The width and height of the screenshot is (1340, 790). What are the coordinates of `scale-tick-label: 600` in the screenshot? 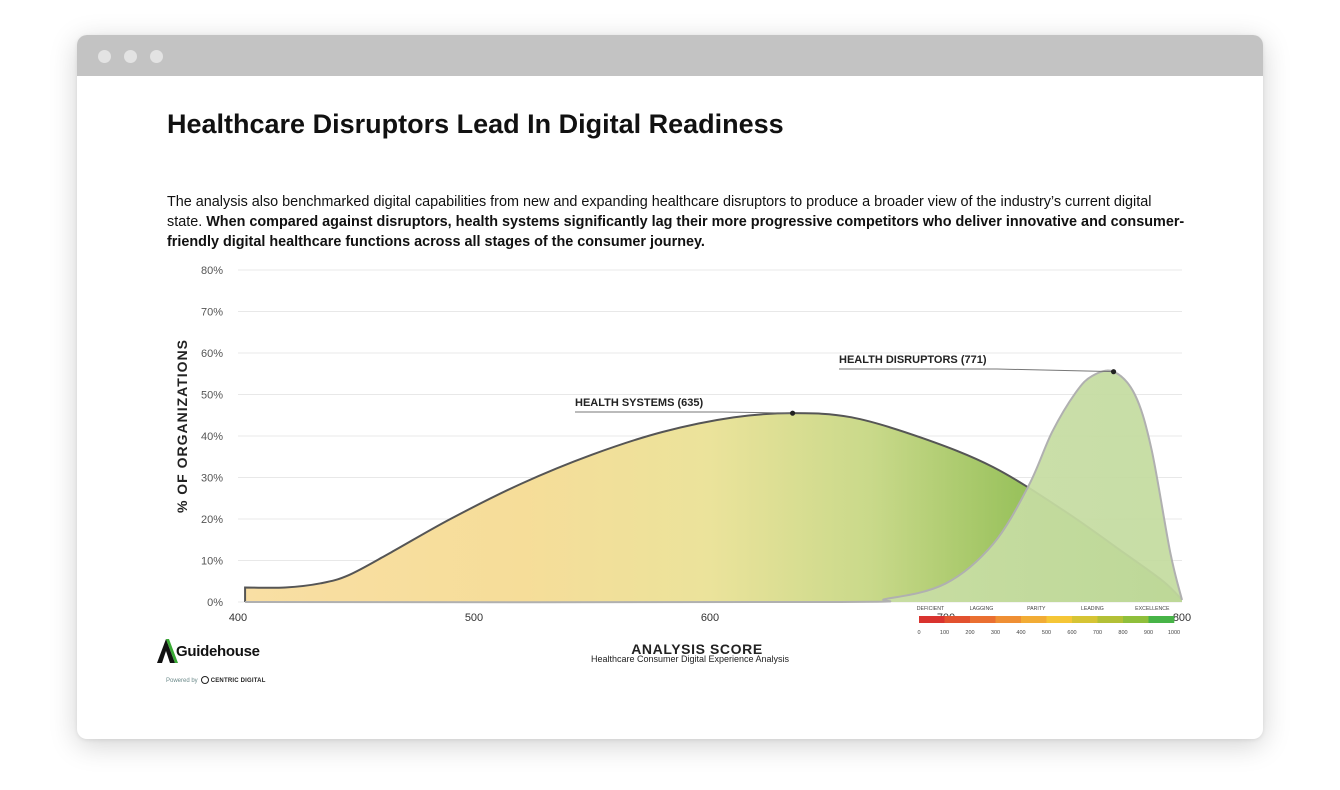 It's located at (1071, 633).